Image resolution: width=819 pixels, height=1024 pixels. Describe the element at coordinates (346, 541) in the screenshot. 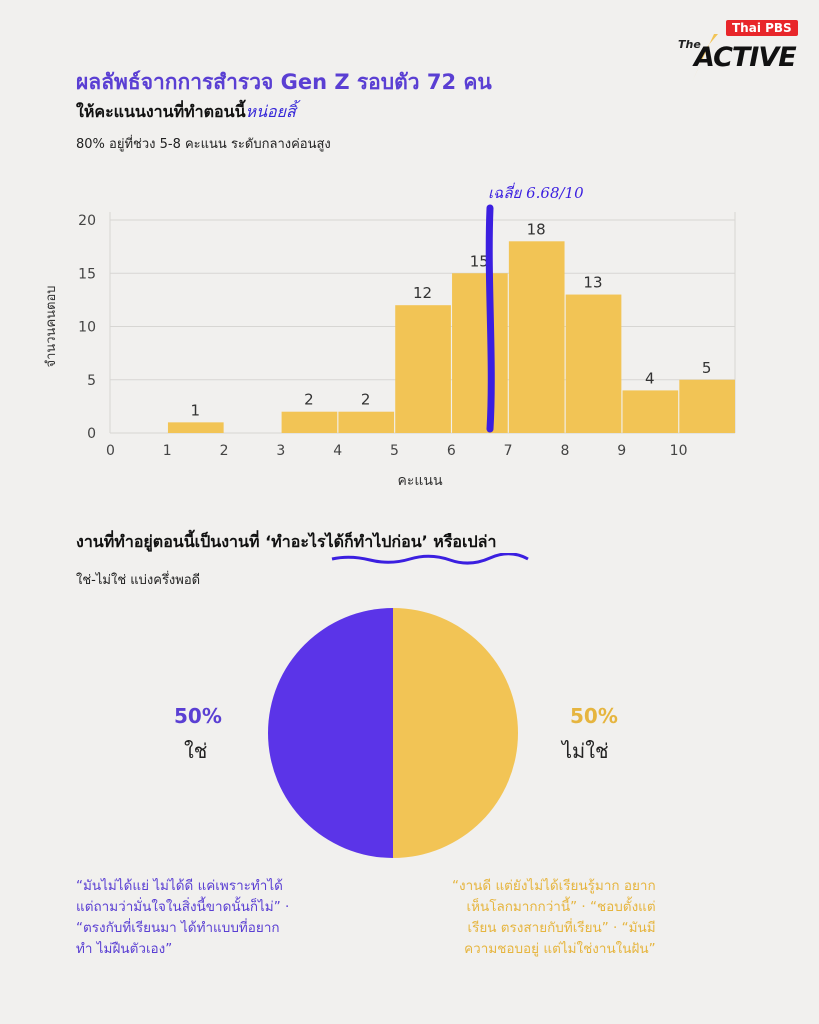

I see `chart2-question-highlight: ‘ทำอะไรได้ก็ทำไปก่อน’` at that location.